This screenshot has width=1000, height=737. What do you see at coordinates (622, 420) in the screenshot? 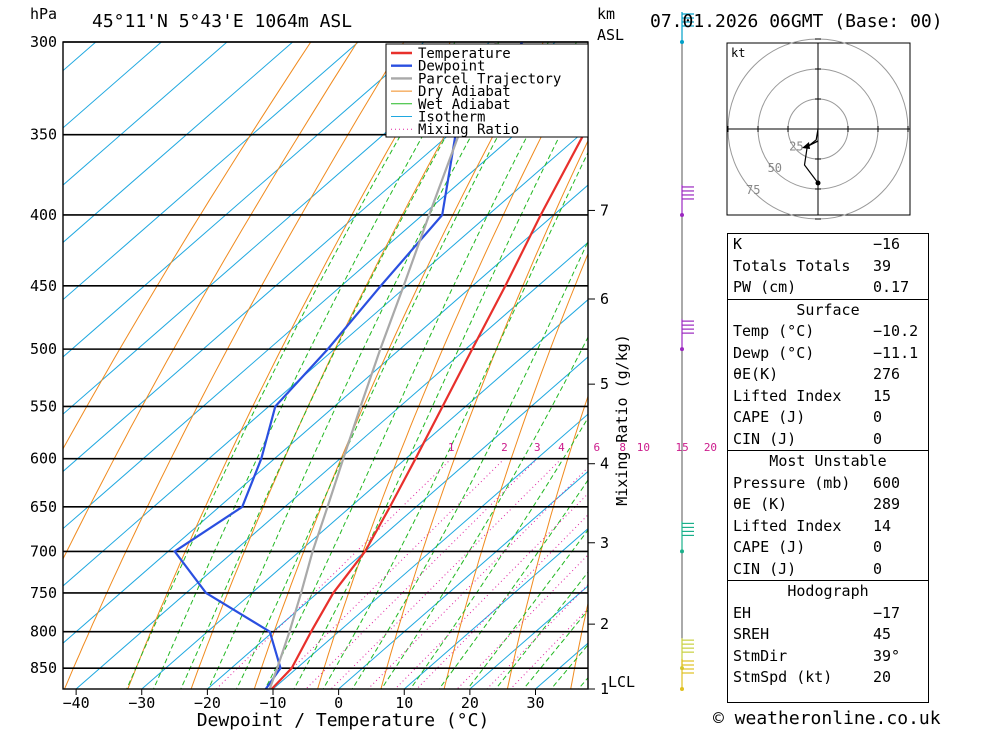
I see `mixing-ratio-axis-title: Mixing Ratio (g/kg)` at bounding box center [622, 420].